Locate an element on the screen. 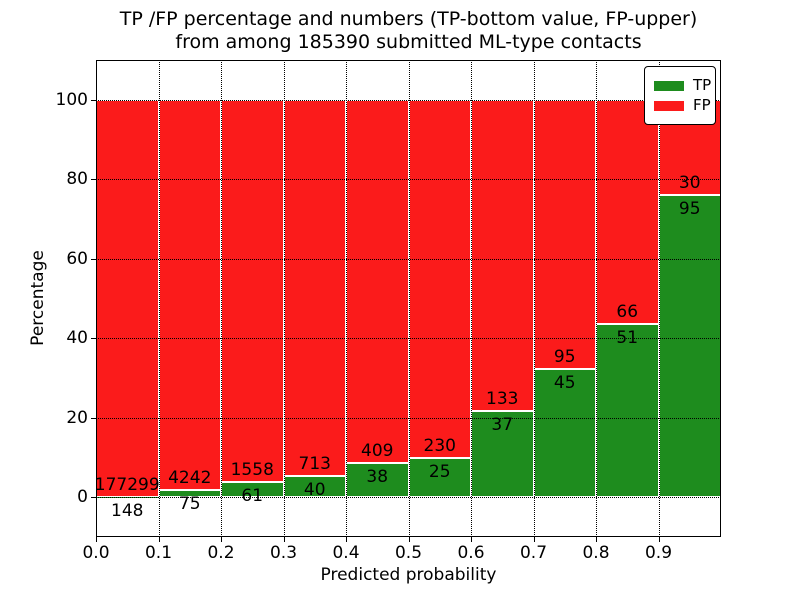 The height and width of the screenshot is (600, 800). x-tick-label: 0.9 is located at coordinates (658, 553).